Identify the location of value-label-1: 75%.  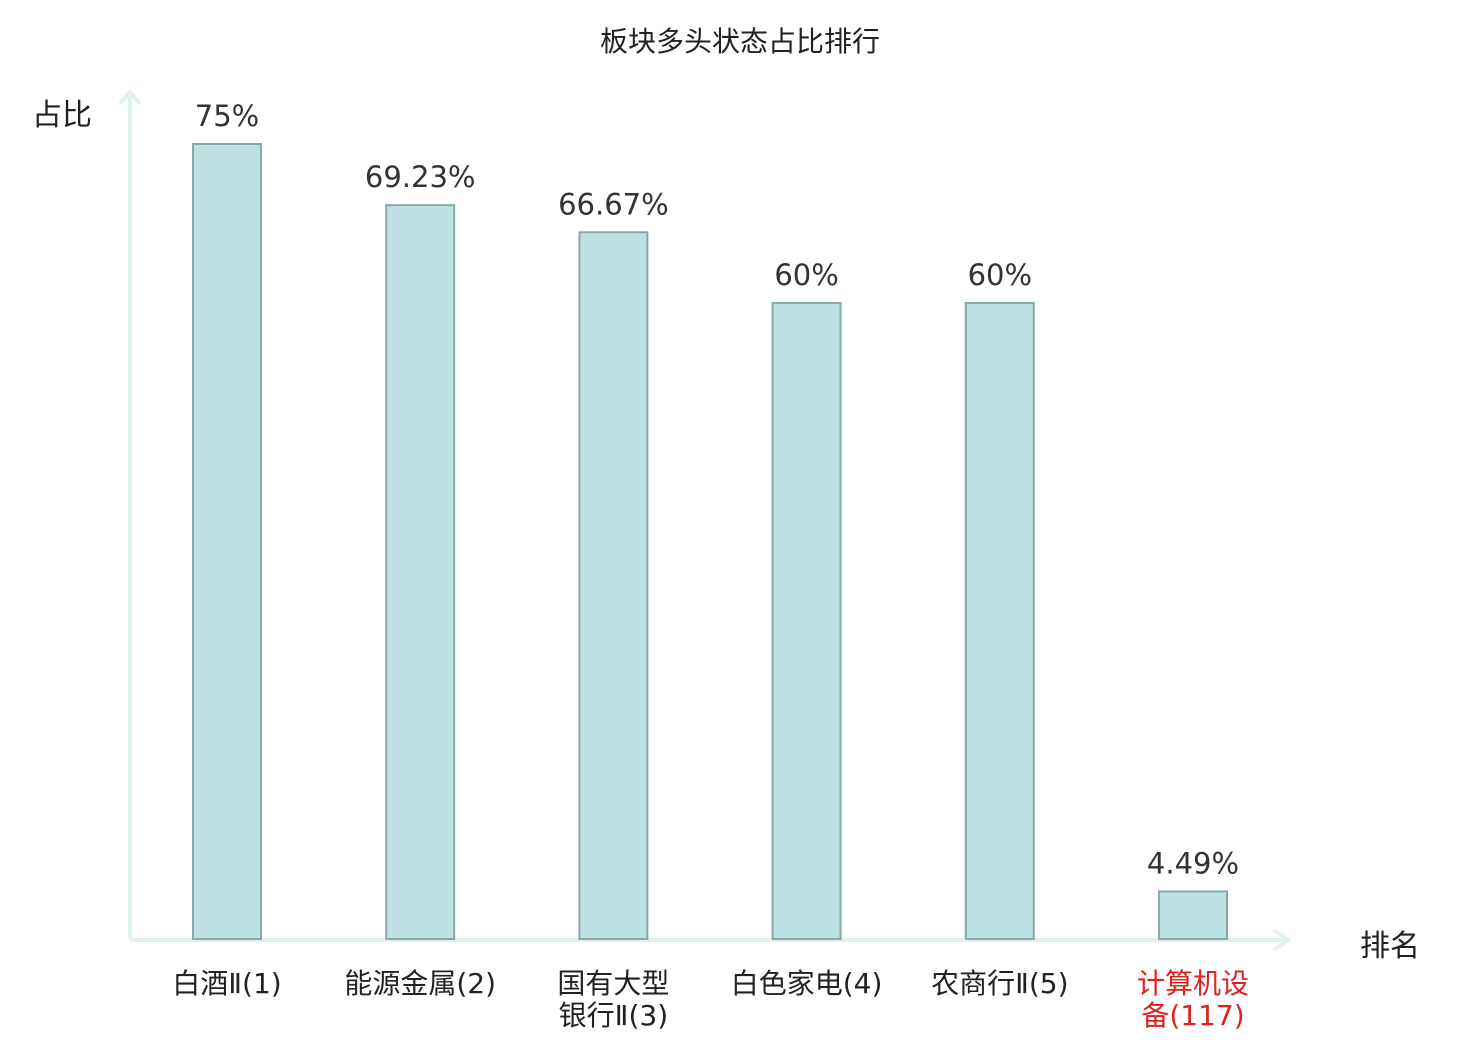
(227, 116).